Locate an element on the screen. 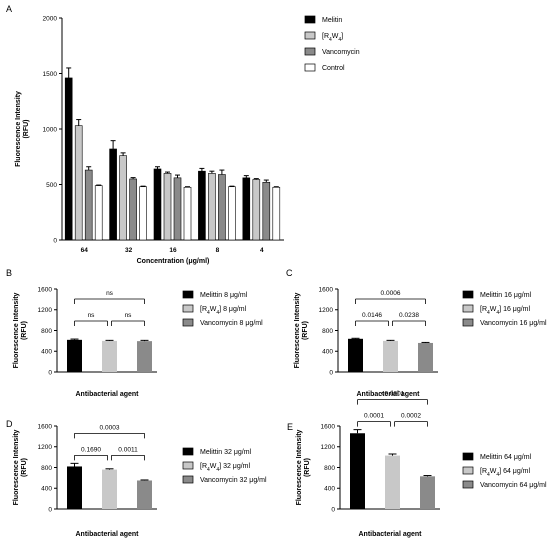  y-tick-label: 1000 is located at coordinates (50, 129).